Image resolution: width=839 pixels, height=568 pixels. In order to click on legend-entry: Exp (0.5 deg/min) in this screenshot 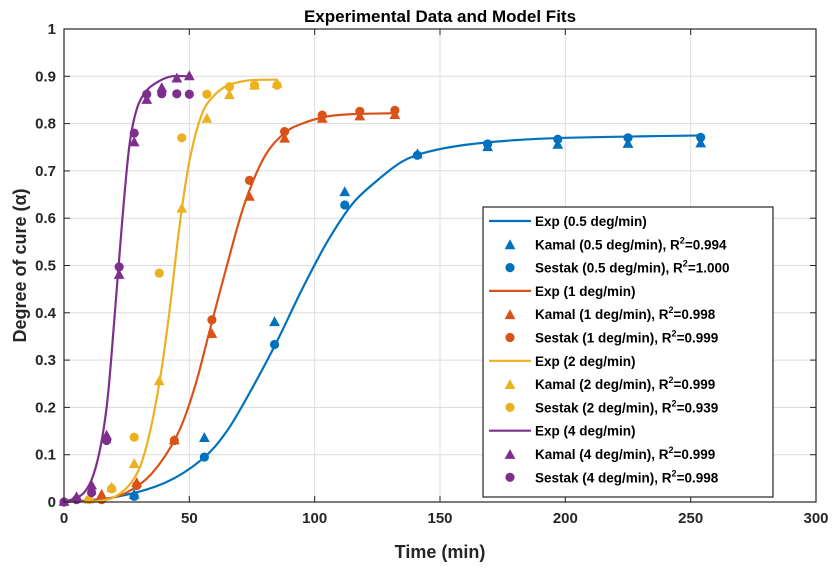, I will do `click(568, 221)`.